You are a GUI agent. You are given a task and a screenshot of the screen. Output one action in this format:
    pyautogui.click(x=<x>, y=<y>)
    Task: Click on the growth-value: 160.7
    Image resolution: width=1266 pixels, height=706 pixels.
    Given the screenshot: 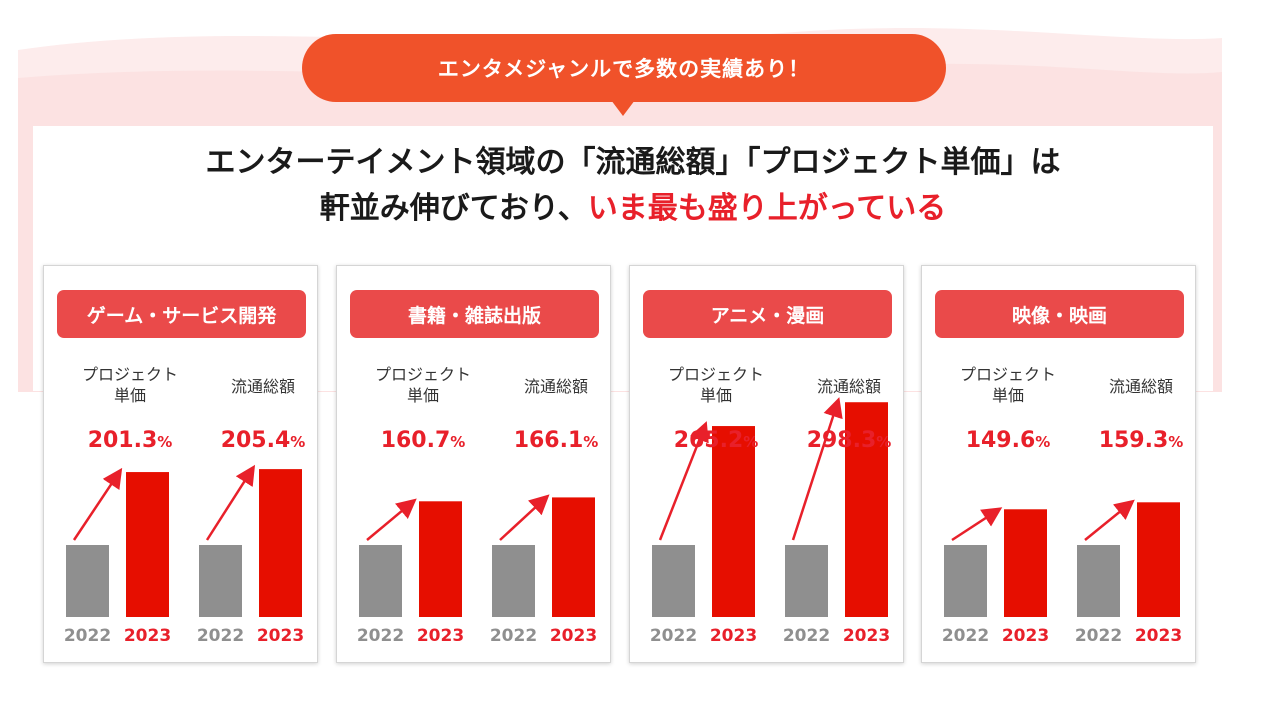 What is the action you would take?
    pyautogui.click(x=415, y=440)
    